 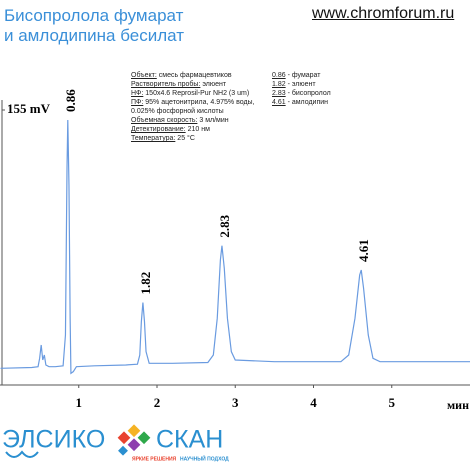 I want to click on note-label: Температура:, so click(x=153, y=138).